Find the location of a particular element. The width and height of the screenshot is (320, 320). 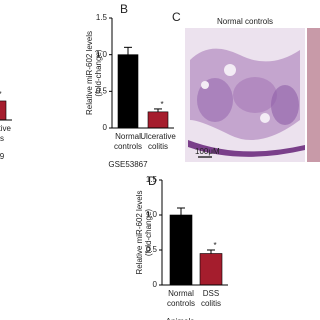

x-tick-label: olitis is located at coordinates (2, 138).